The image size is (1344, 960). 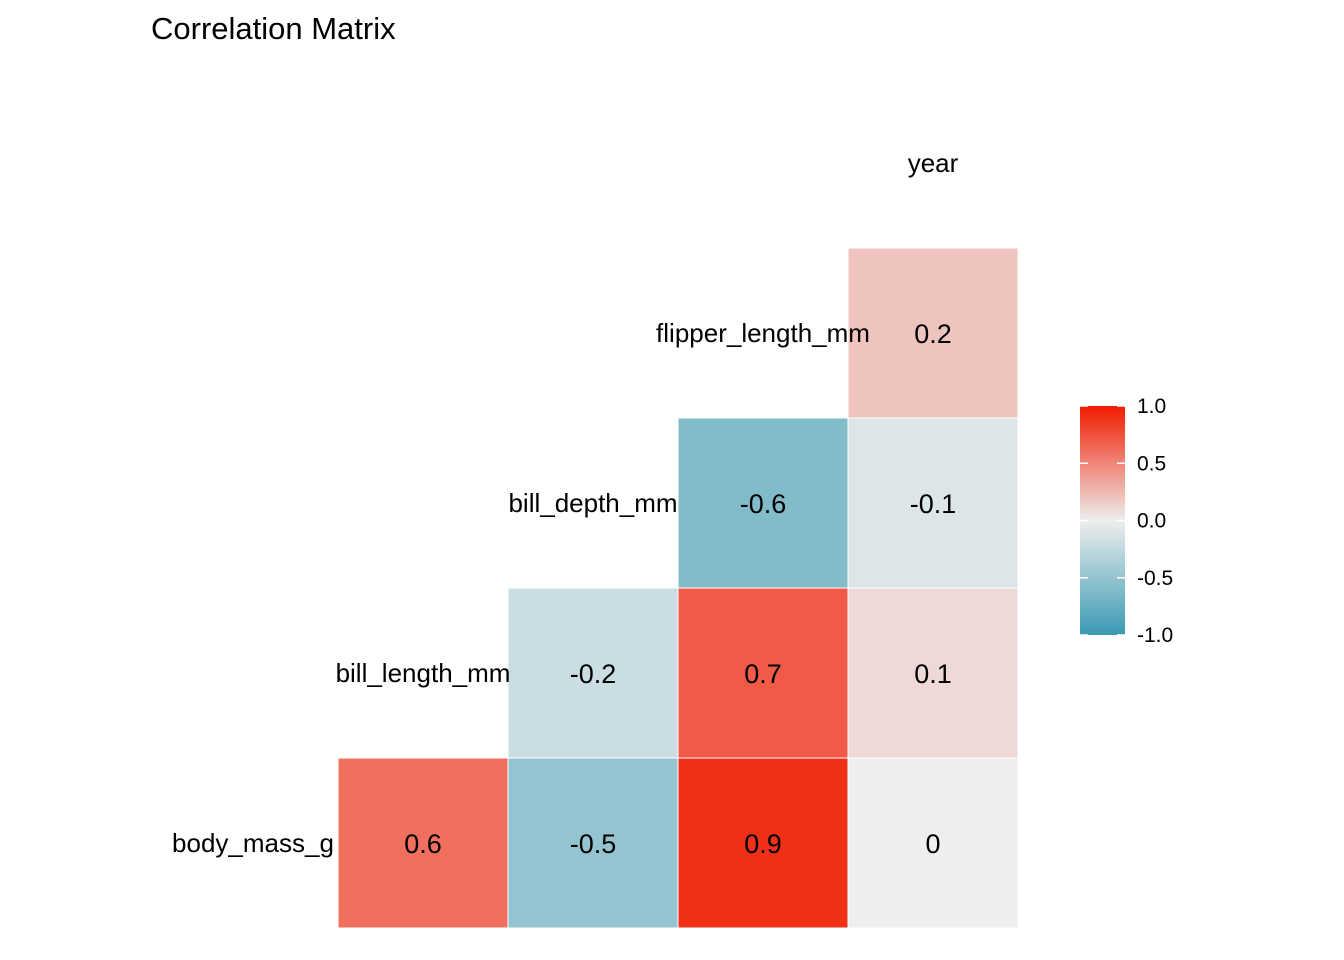 I want to click on heatmap-cell-body_mass_g-flipper_length_mm, so click(x=763, y=843).